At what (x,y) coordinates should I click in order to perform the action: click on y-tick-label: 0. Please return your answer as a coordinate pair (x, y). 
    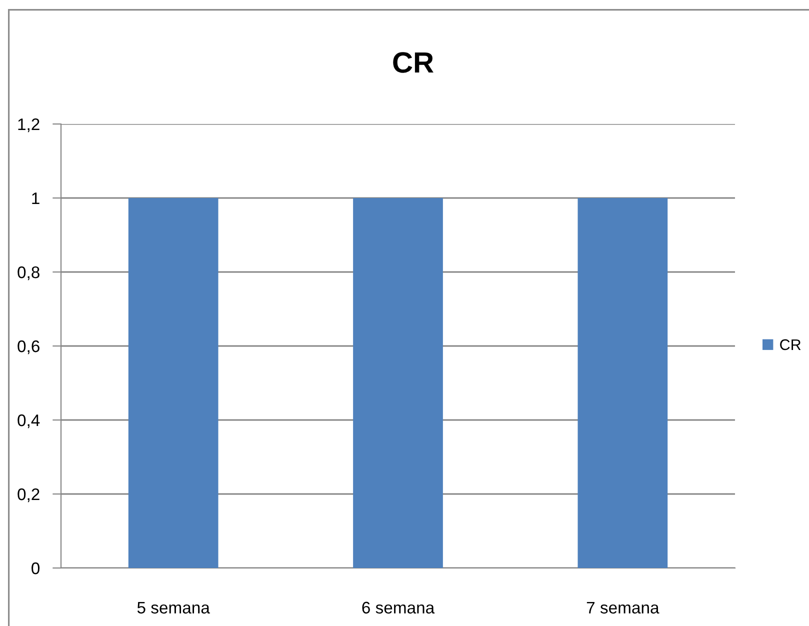
    Looking at the image, I should click on (36, 568).